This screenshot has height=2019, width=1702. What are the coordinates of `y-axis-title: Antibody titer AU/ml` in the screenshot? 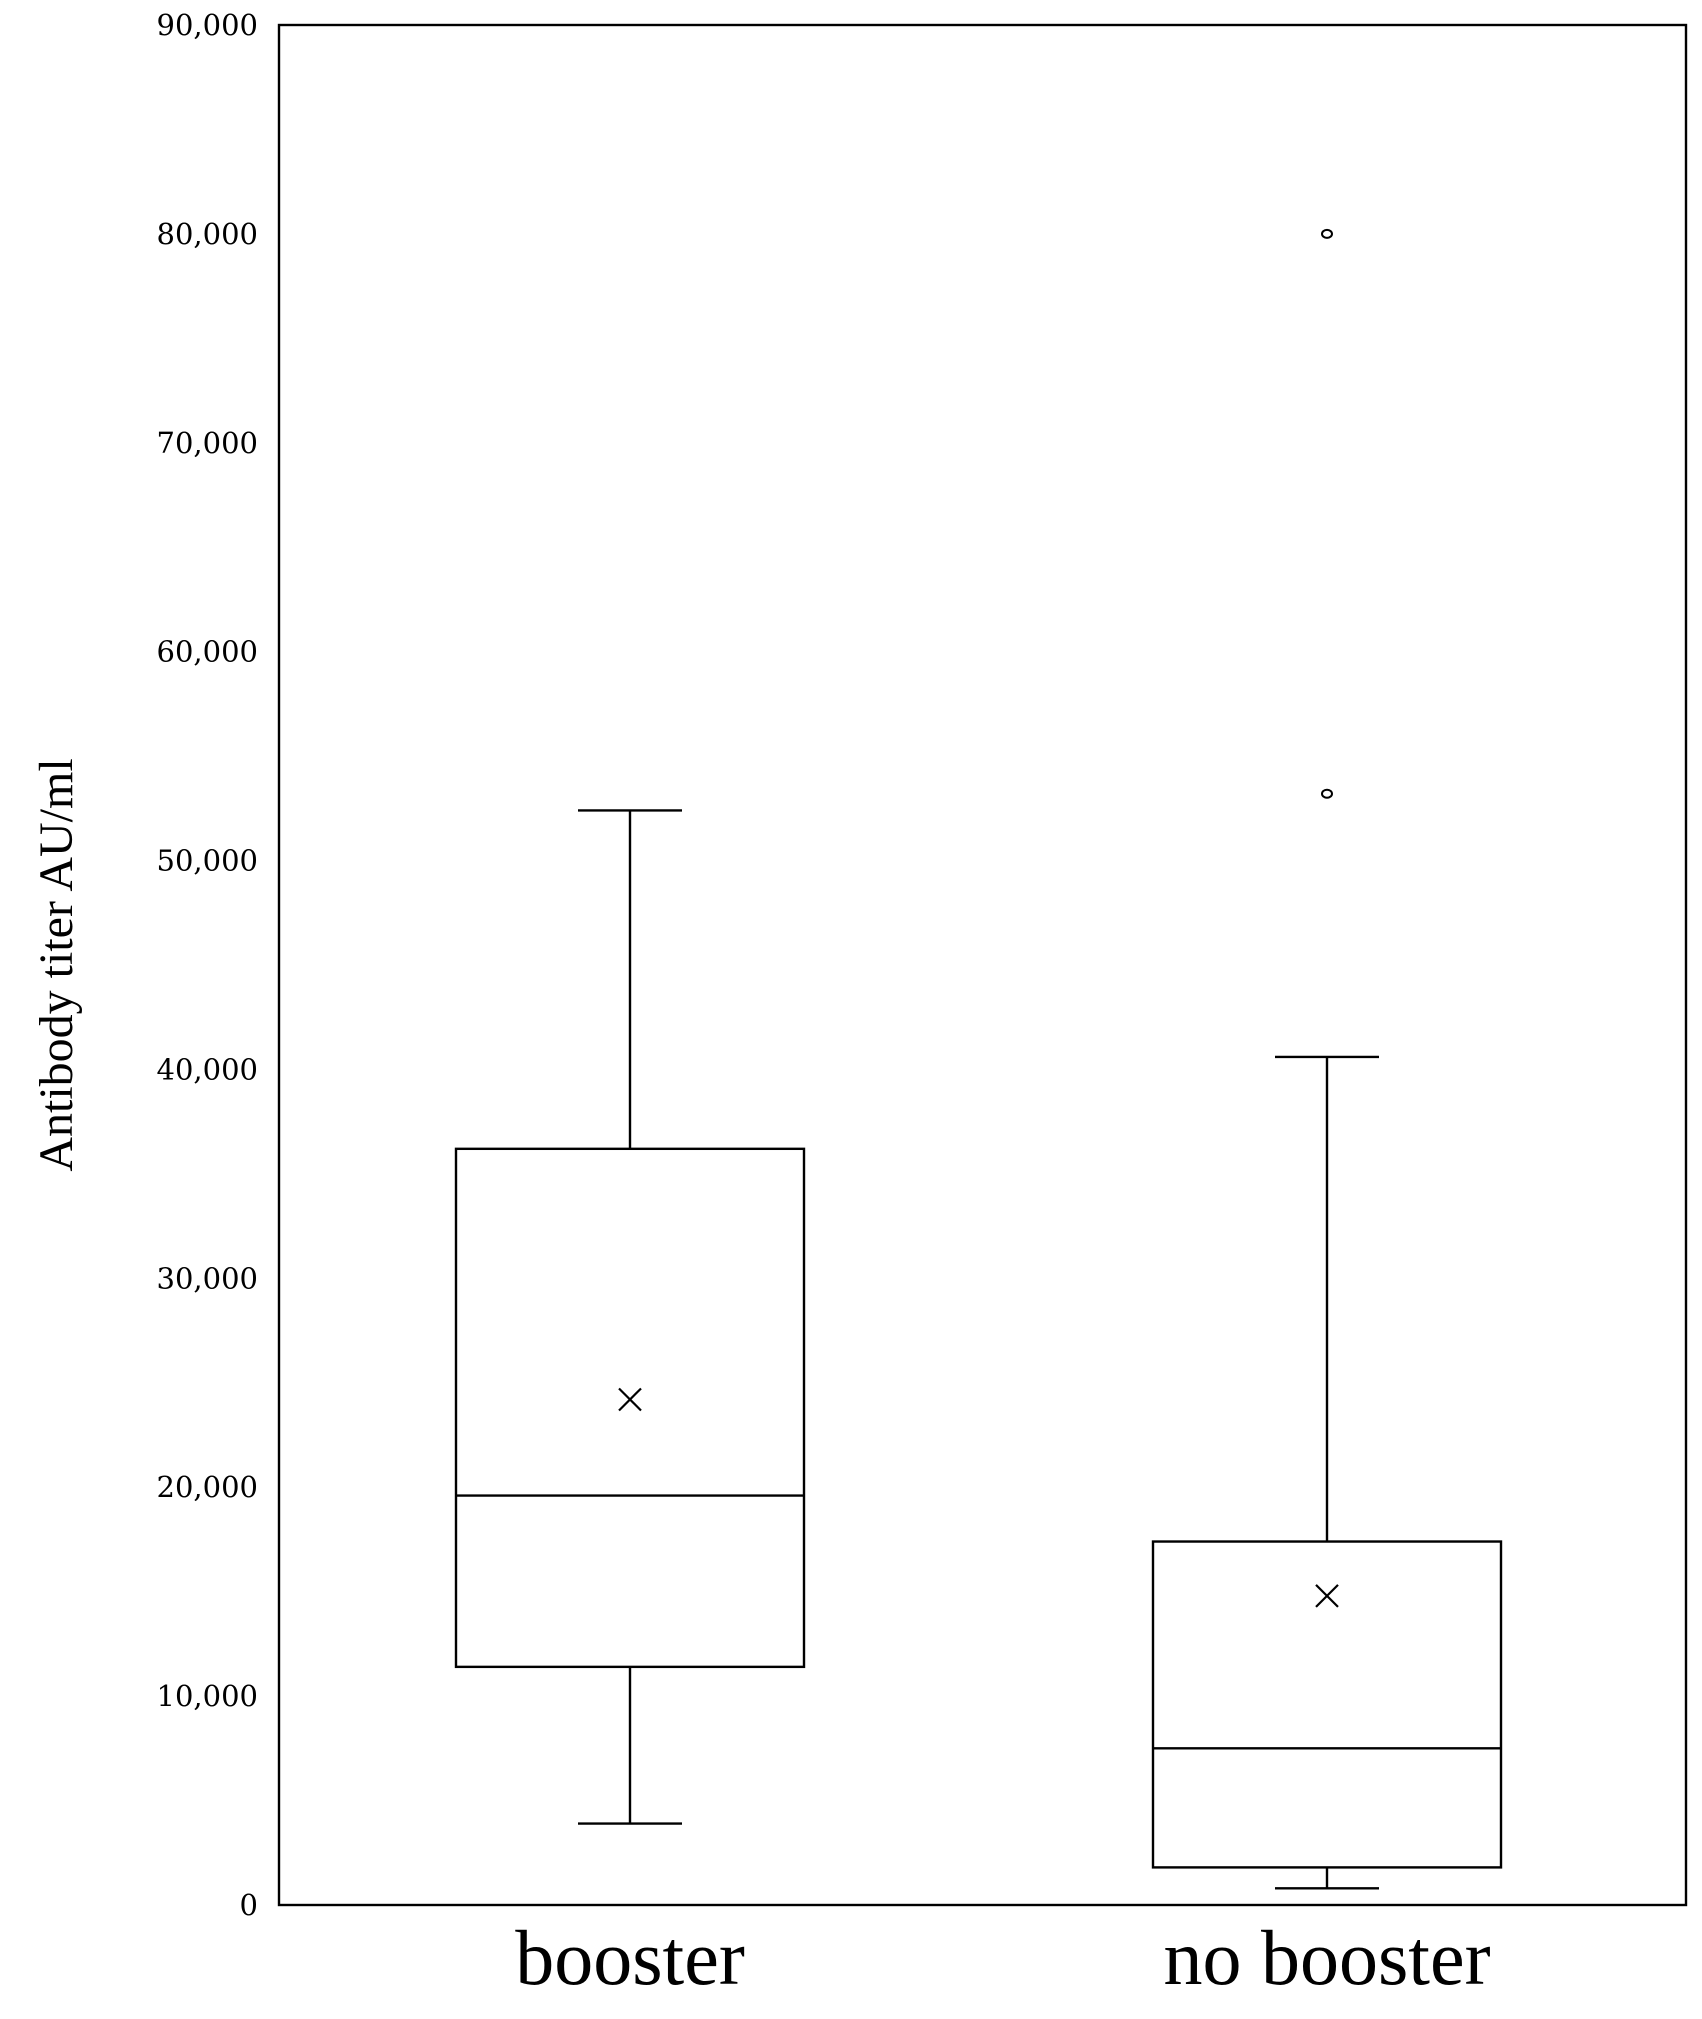 It's located at (56, 964).